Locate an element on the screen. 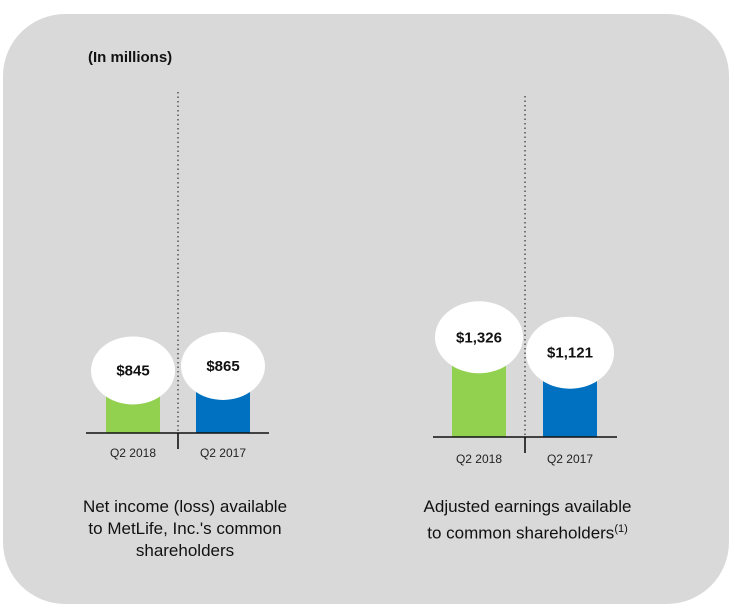  units-label: (In millions) is located at coordinates (130, 57).